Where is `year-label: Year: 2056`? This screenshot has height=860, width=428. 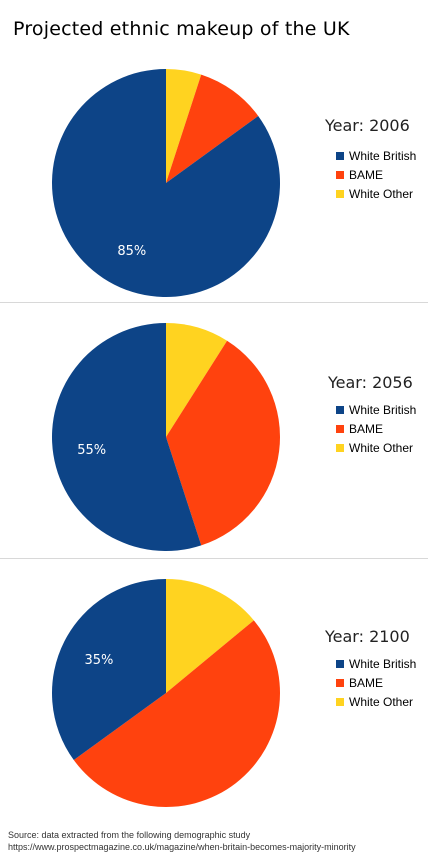 year-label: Year: 2056 is located at coordinates (370, 382).